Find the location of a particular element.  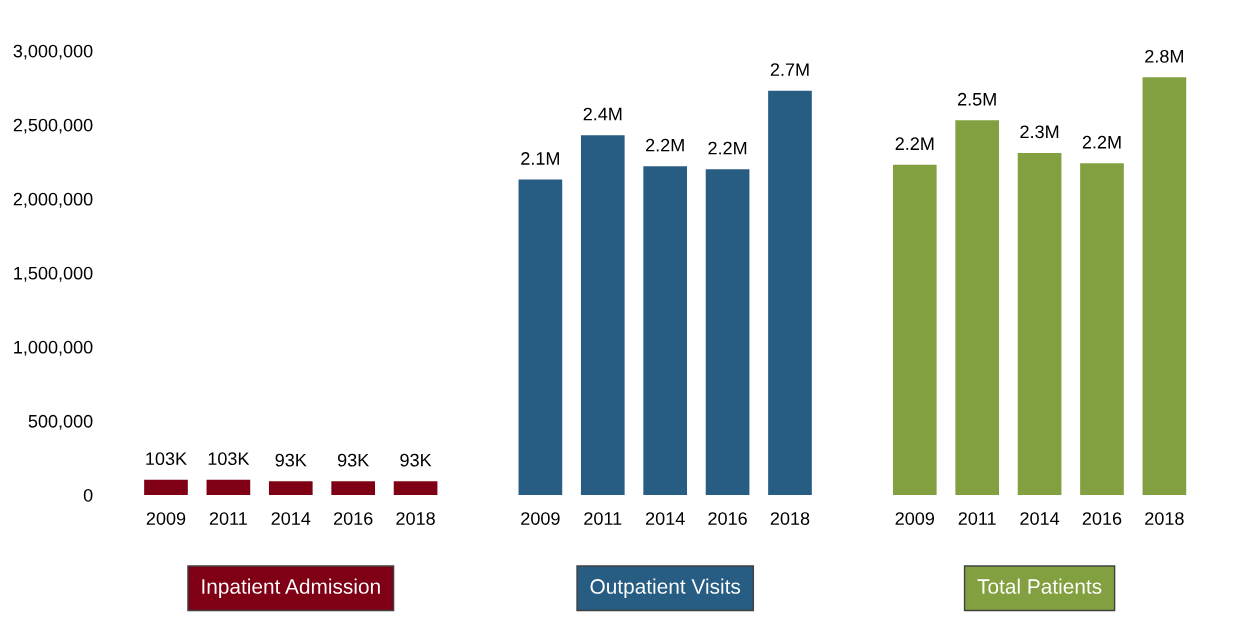

y-tick-label: 0 is located at coordinates (88, 495).